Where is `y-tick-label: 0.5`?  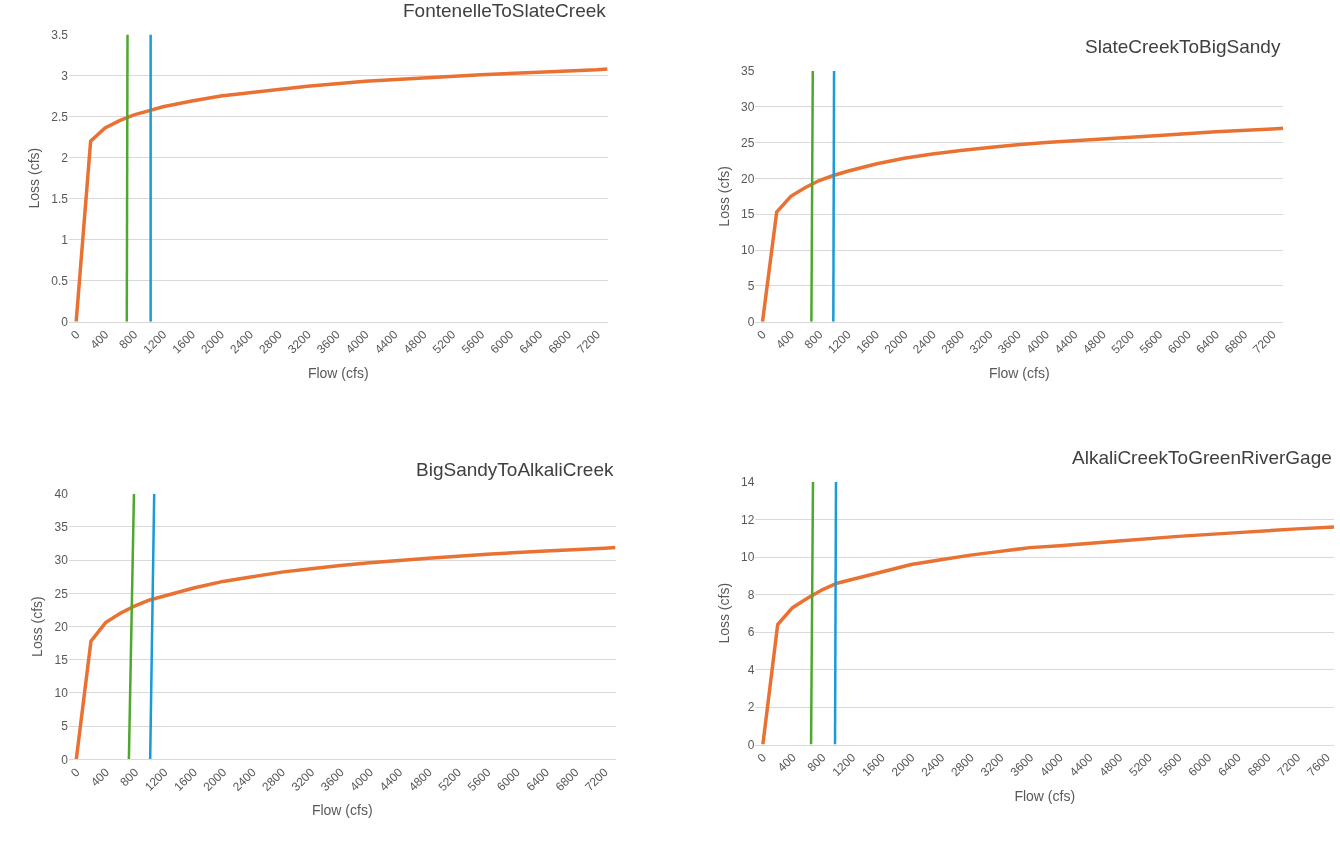 y-tick-label: 0.5 is located at coordinates (60, 280).